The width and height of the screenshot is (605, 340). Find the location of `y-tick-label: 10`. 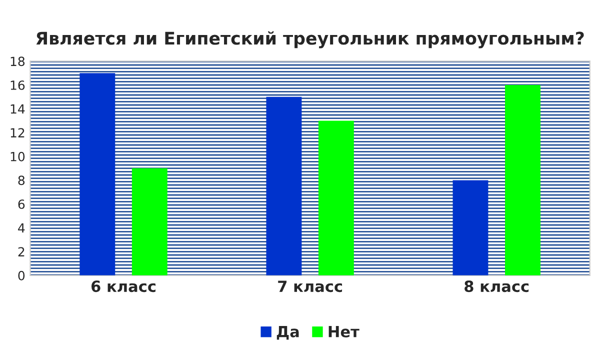

y-tick-label: 10 is located at coordinates (17, 157).